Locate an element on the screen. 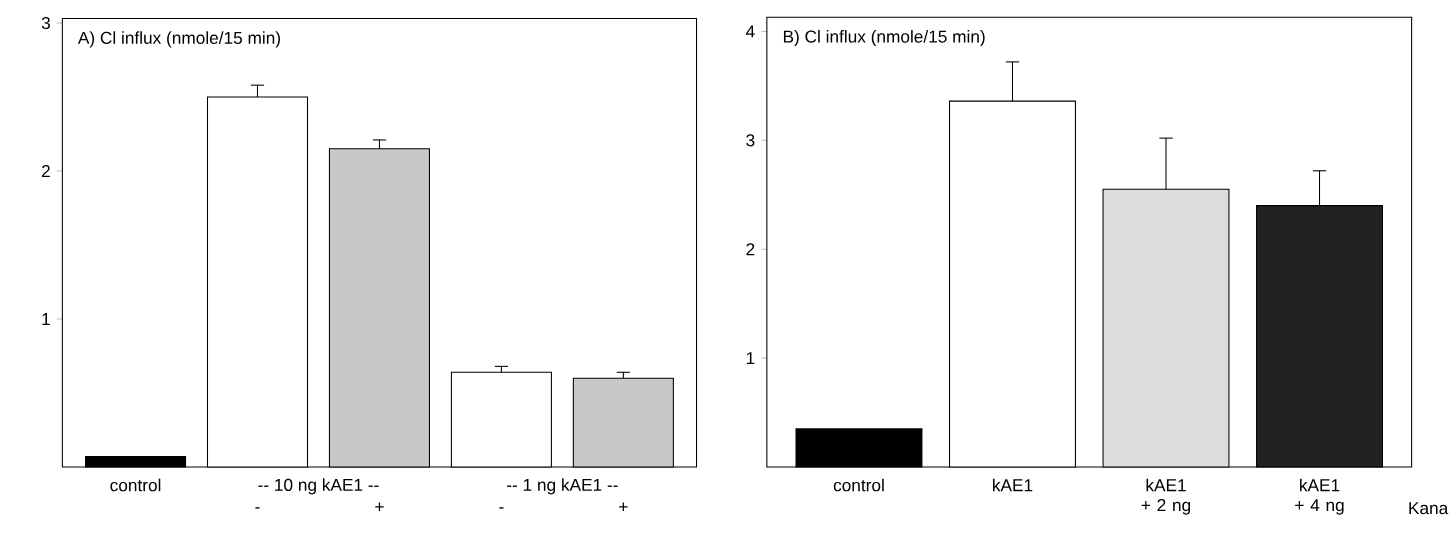 The width and height of the screenshot is (1454, 536). text: -- 10 ng kAE1 -- is located at coordinates (318, 486).